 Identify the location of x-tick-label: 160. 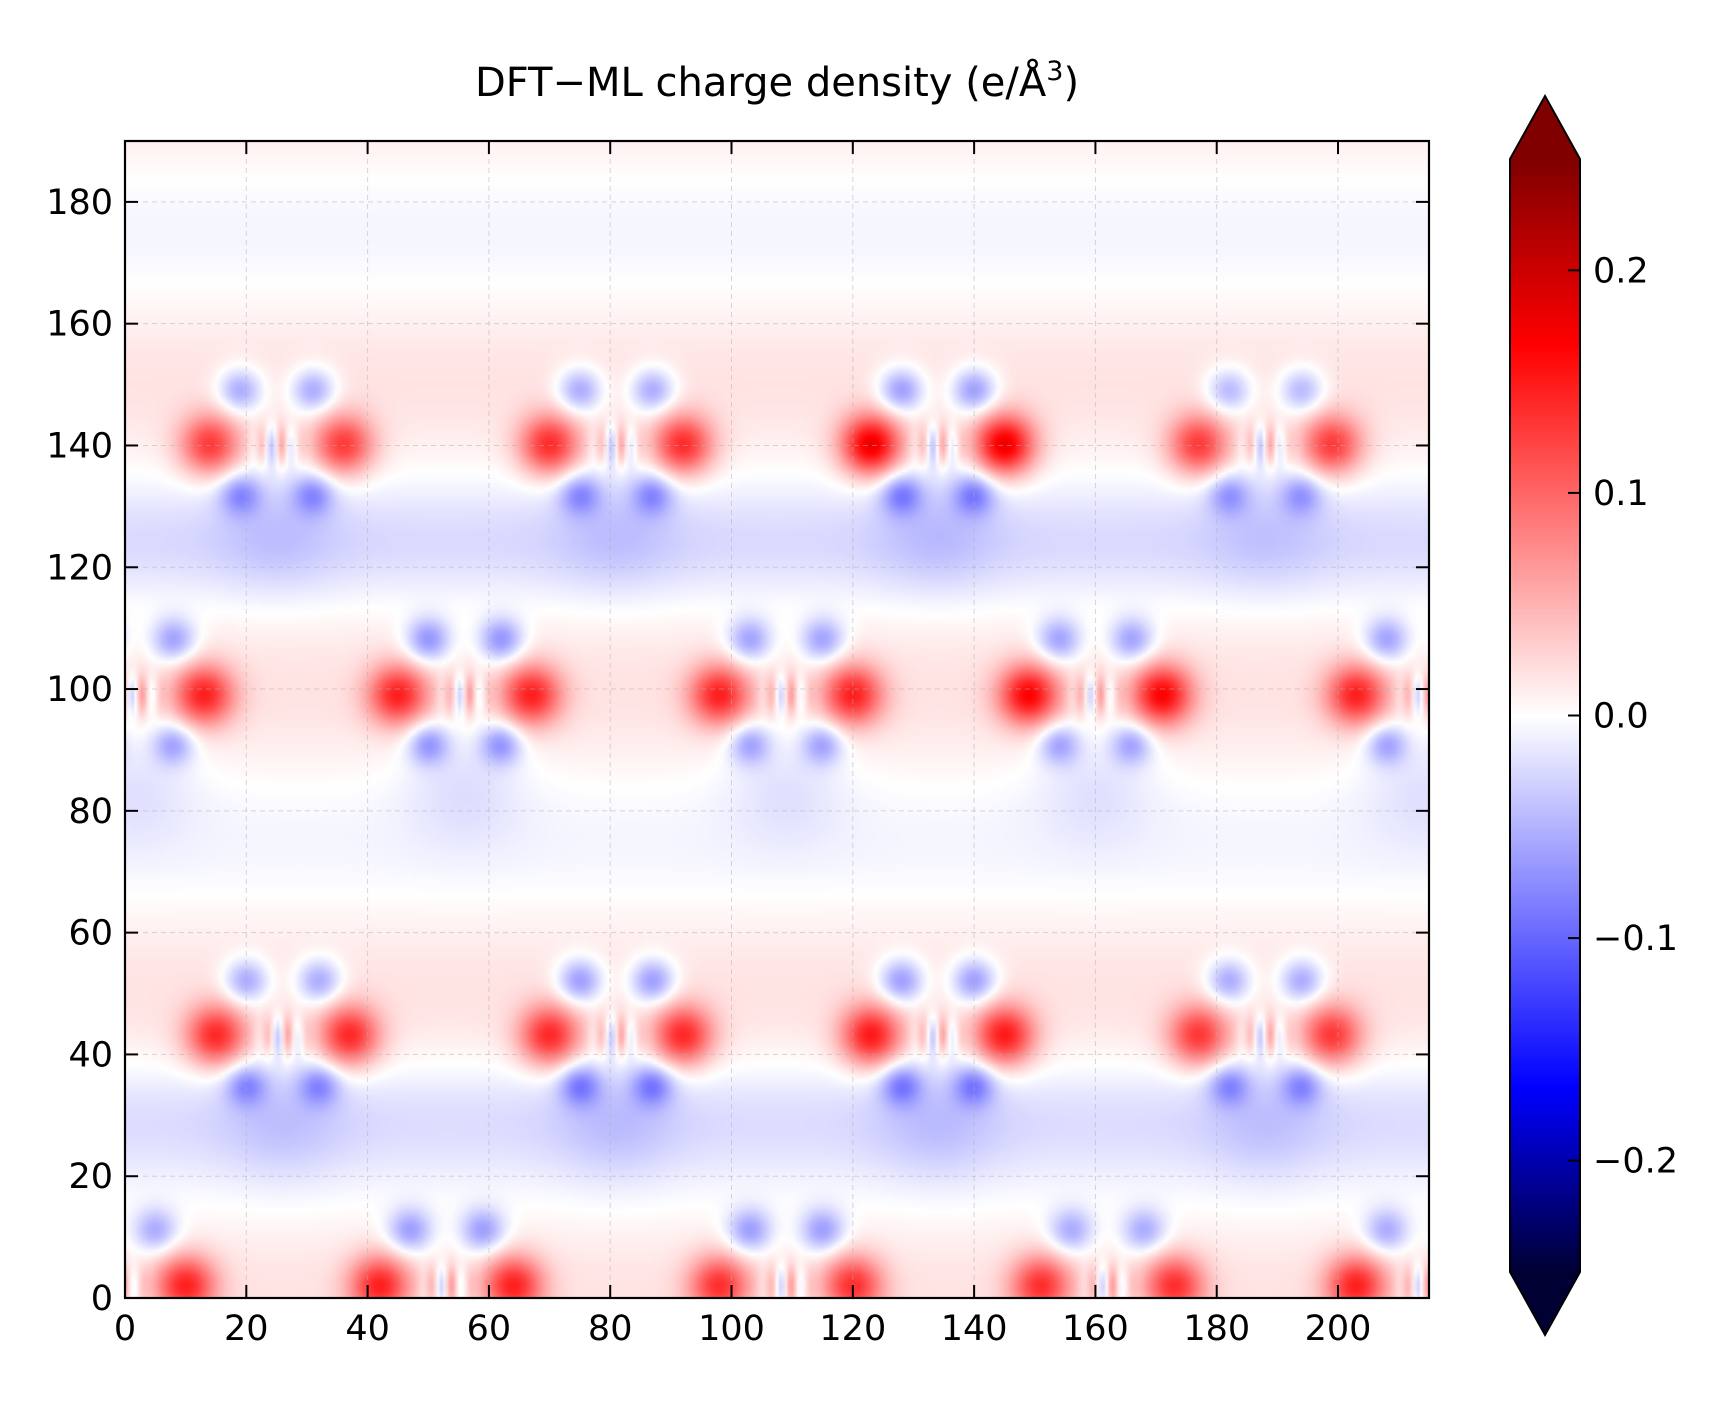
(1095, 1329).